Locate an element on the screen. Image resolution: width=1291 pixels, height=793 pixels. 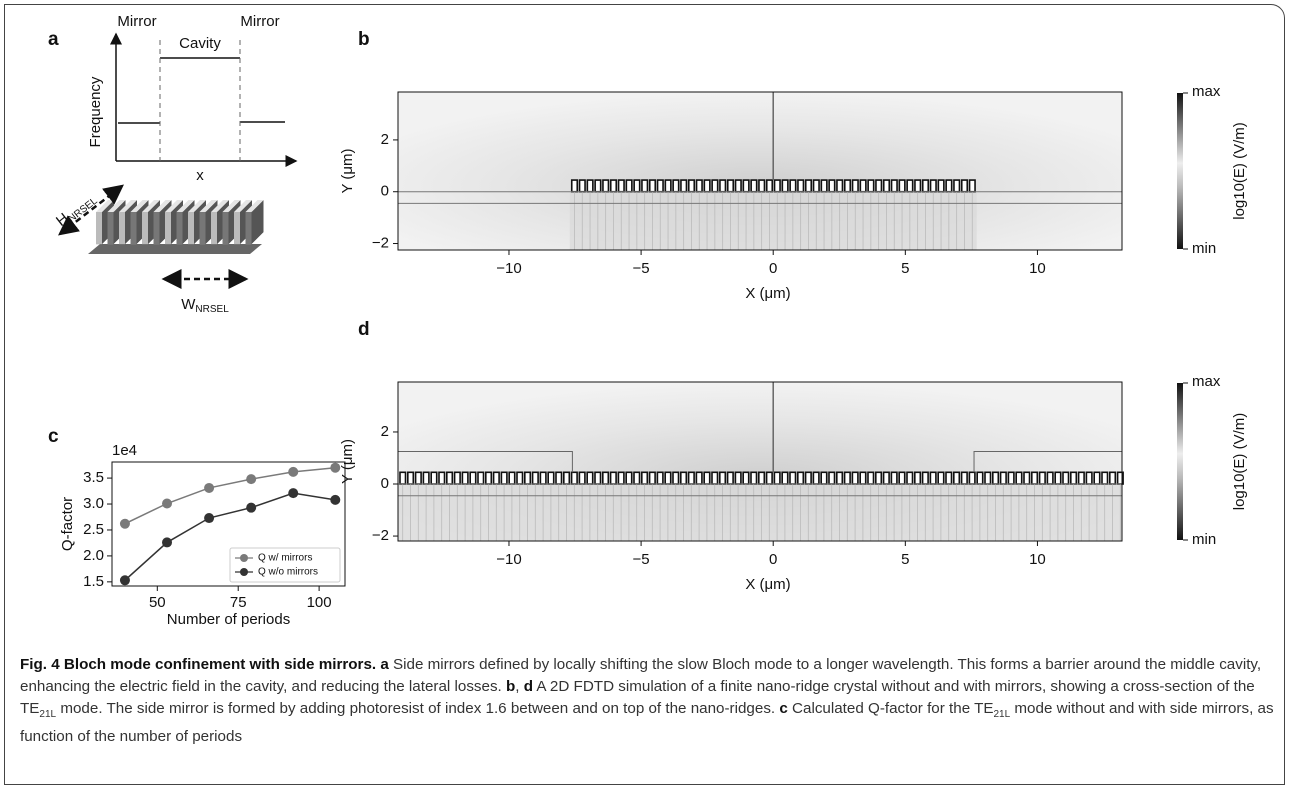
x-tick-label: 5 is located at coordinates (905, 268).